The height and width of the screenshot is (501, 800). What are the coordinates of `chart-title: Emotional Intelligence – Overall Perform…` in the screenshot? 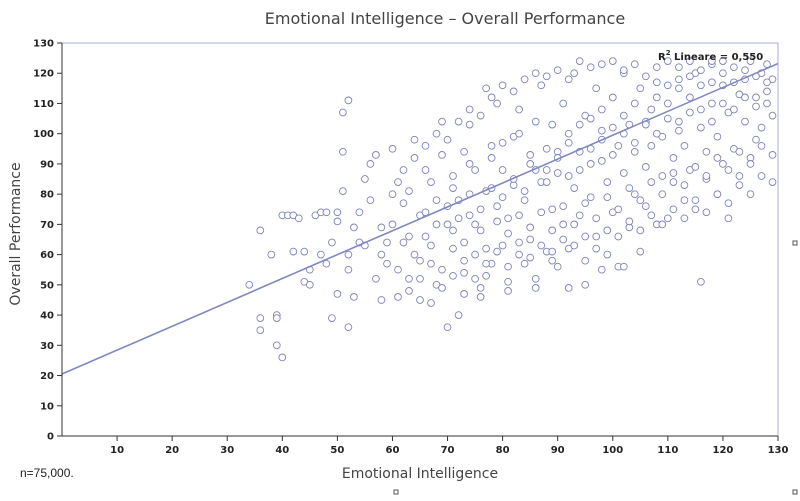 It's located at (445, 18).